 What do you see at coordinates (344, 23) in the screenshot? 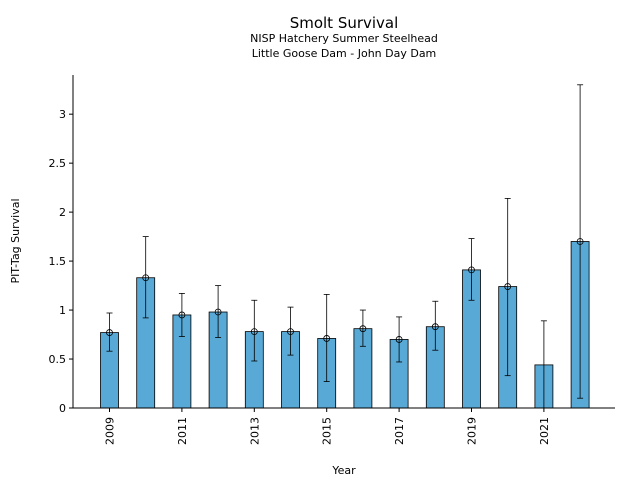
I see `chart-title: Smolt Survival` at bounding box center [344, 23].